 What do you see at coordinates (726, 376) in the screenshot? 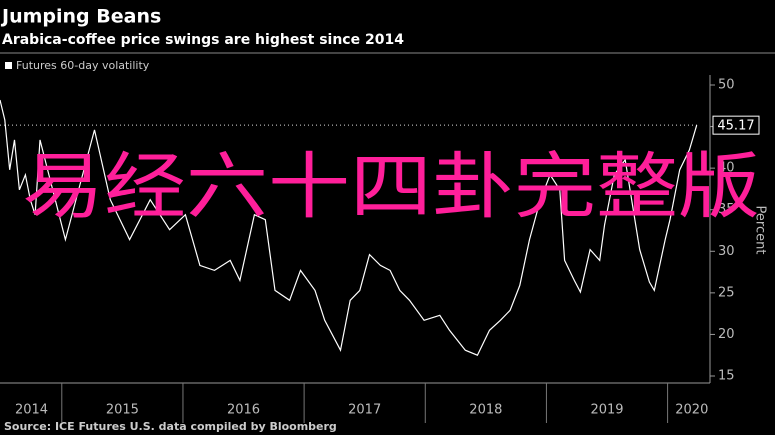
I see `y-tick-label: 15` at bounding box center [726, 376].